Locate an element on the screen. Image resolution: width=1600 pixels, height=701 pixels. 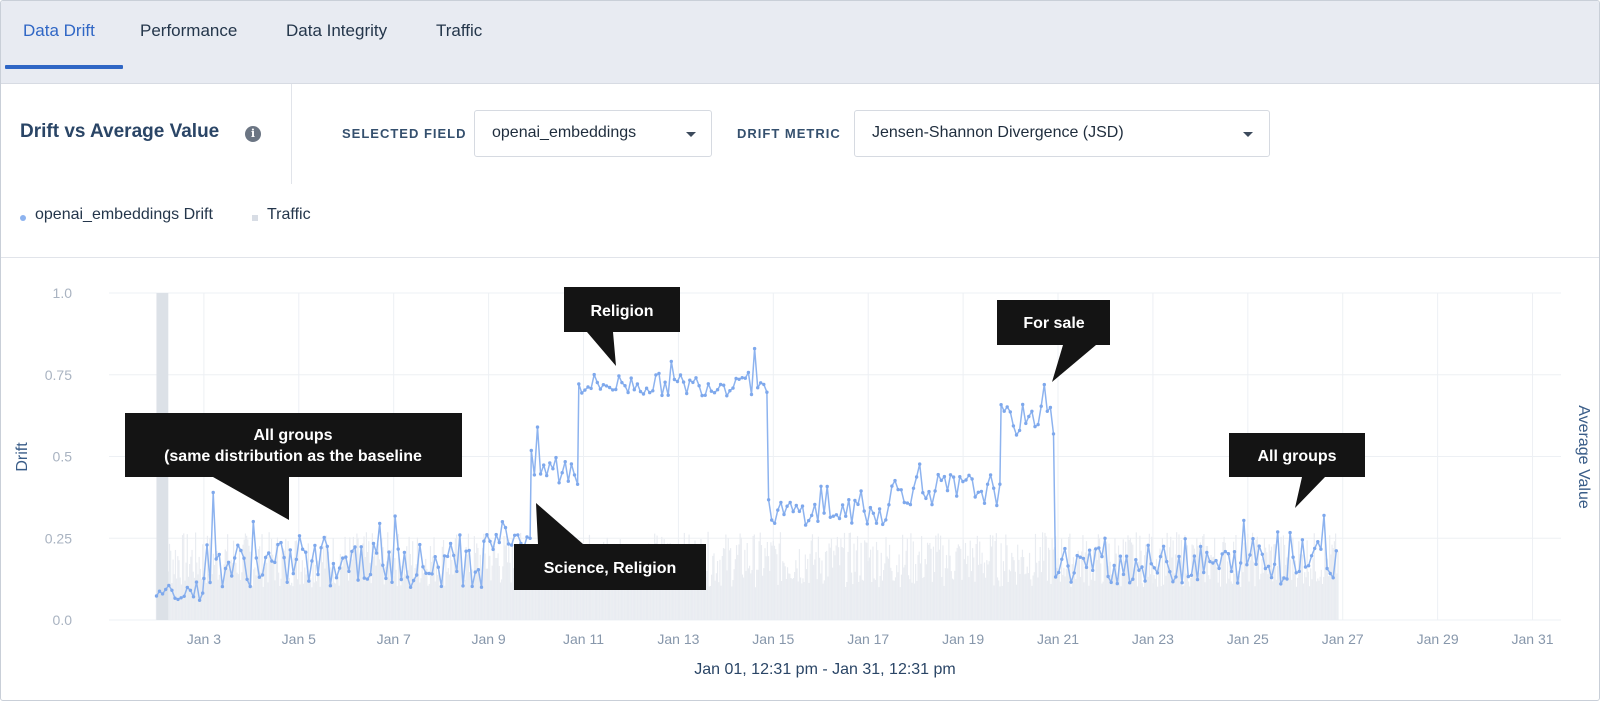
callout-religion-box is located at coordinates (622, 326).